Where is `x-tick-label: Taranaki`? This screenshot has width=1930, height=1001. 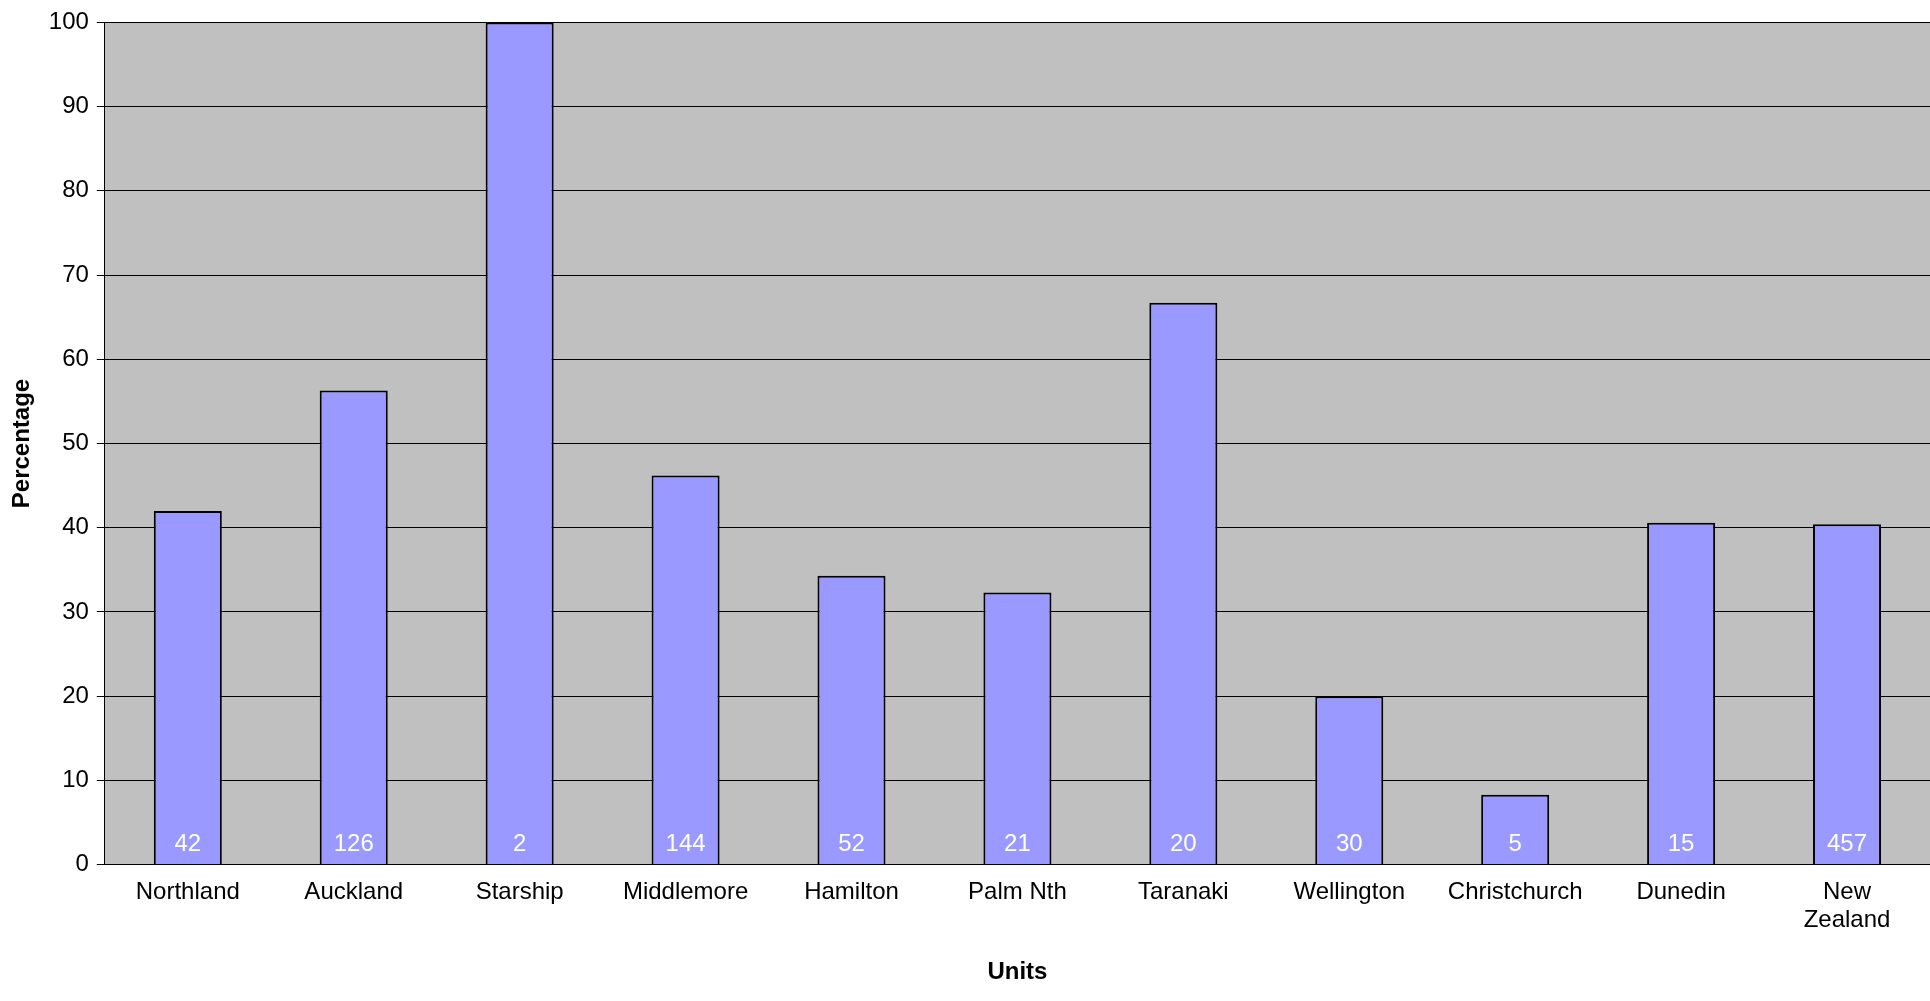
x-tick-label: Taranaki is located at coordinates (1183, 890).